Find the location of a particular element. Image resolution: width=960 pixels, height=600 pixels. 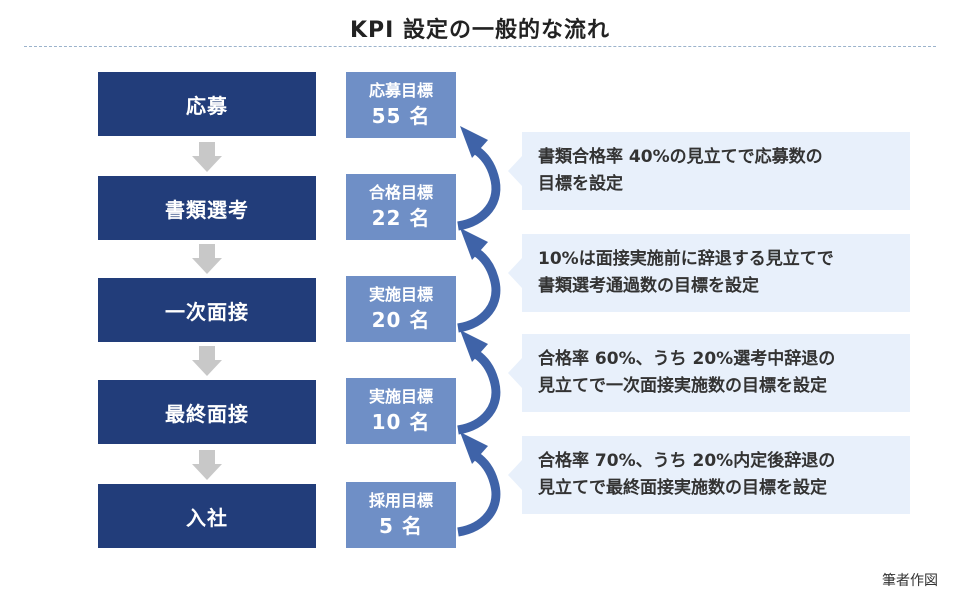

target-value: 20 名 is located at coordinates (401, 320).